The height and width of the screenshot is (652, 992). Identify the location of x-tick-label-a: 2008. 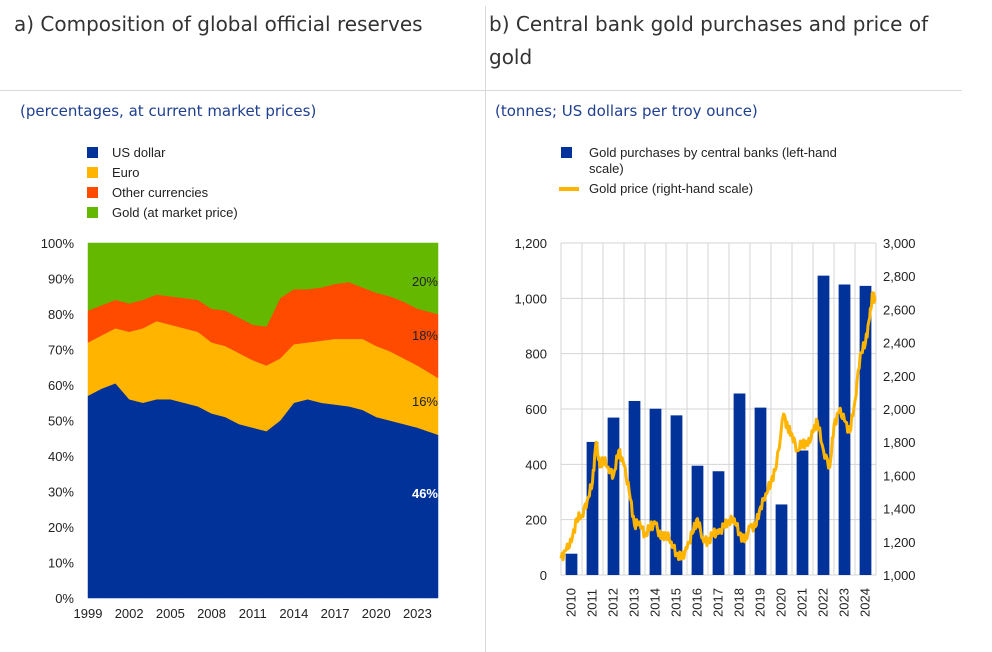
(211, 613).